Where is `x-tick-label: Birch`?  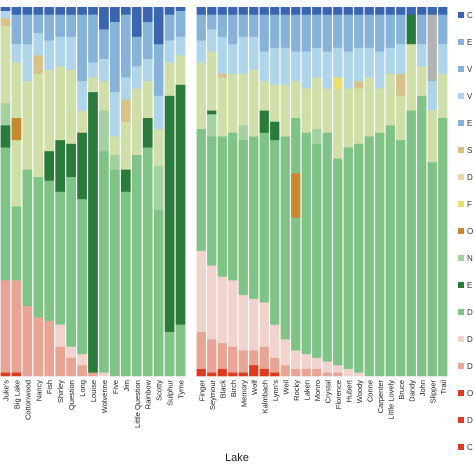
x-tick-label: Birch is located at coordinates (233, 388).